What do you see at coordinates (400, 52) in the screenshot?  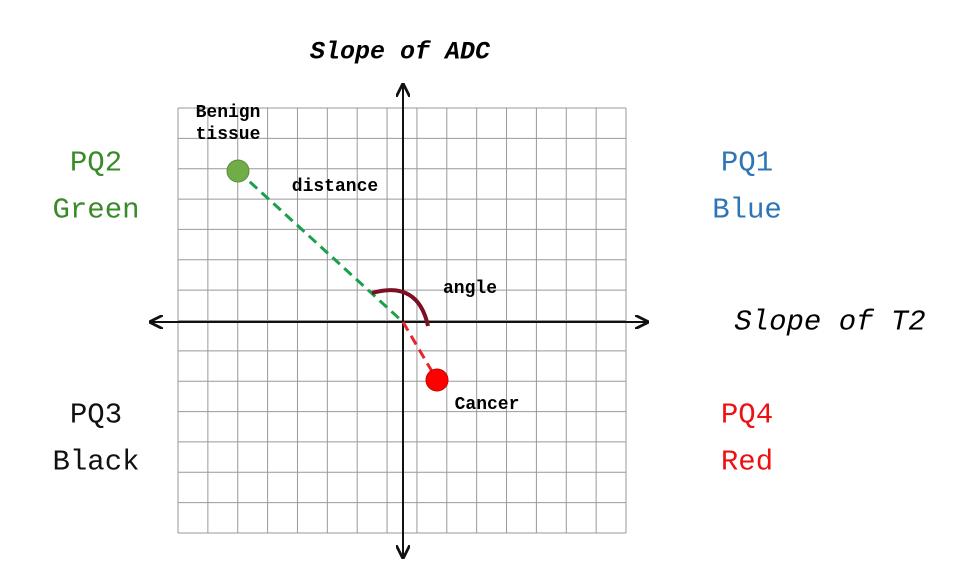 I see `y-axis-label: Slope of ADC` at bounding box center [400, 52].